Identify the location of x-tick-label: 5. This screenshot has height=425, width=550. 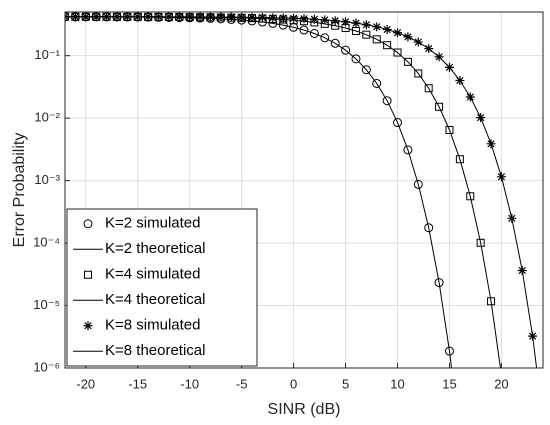
(345, 383).